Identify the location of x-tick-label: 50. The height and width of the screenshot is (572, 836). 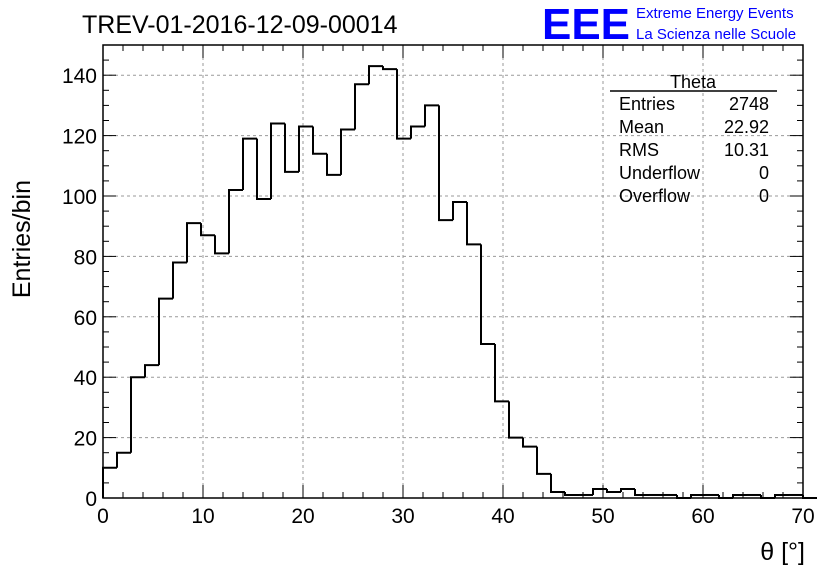
(602, 516).